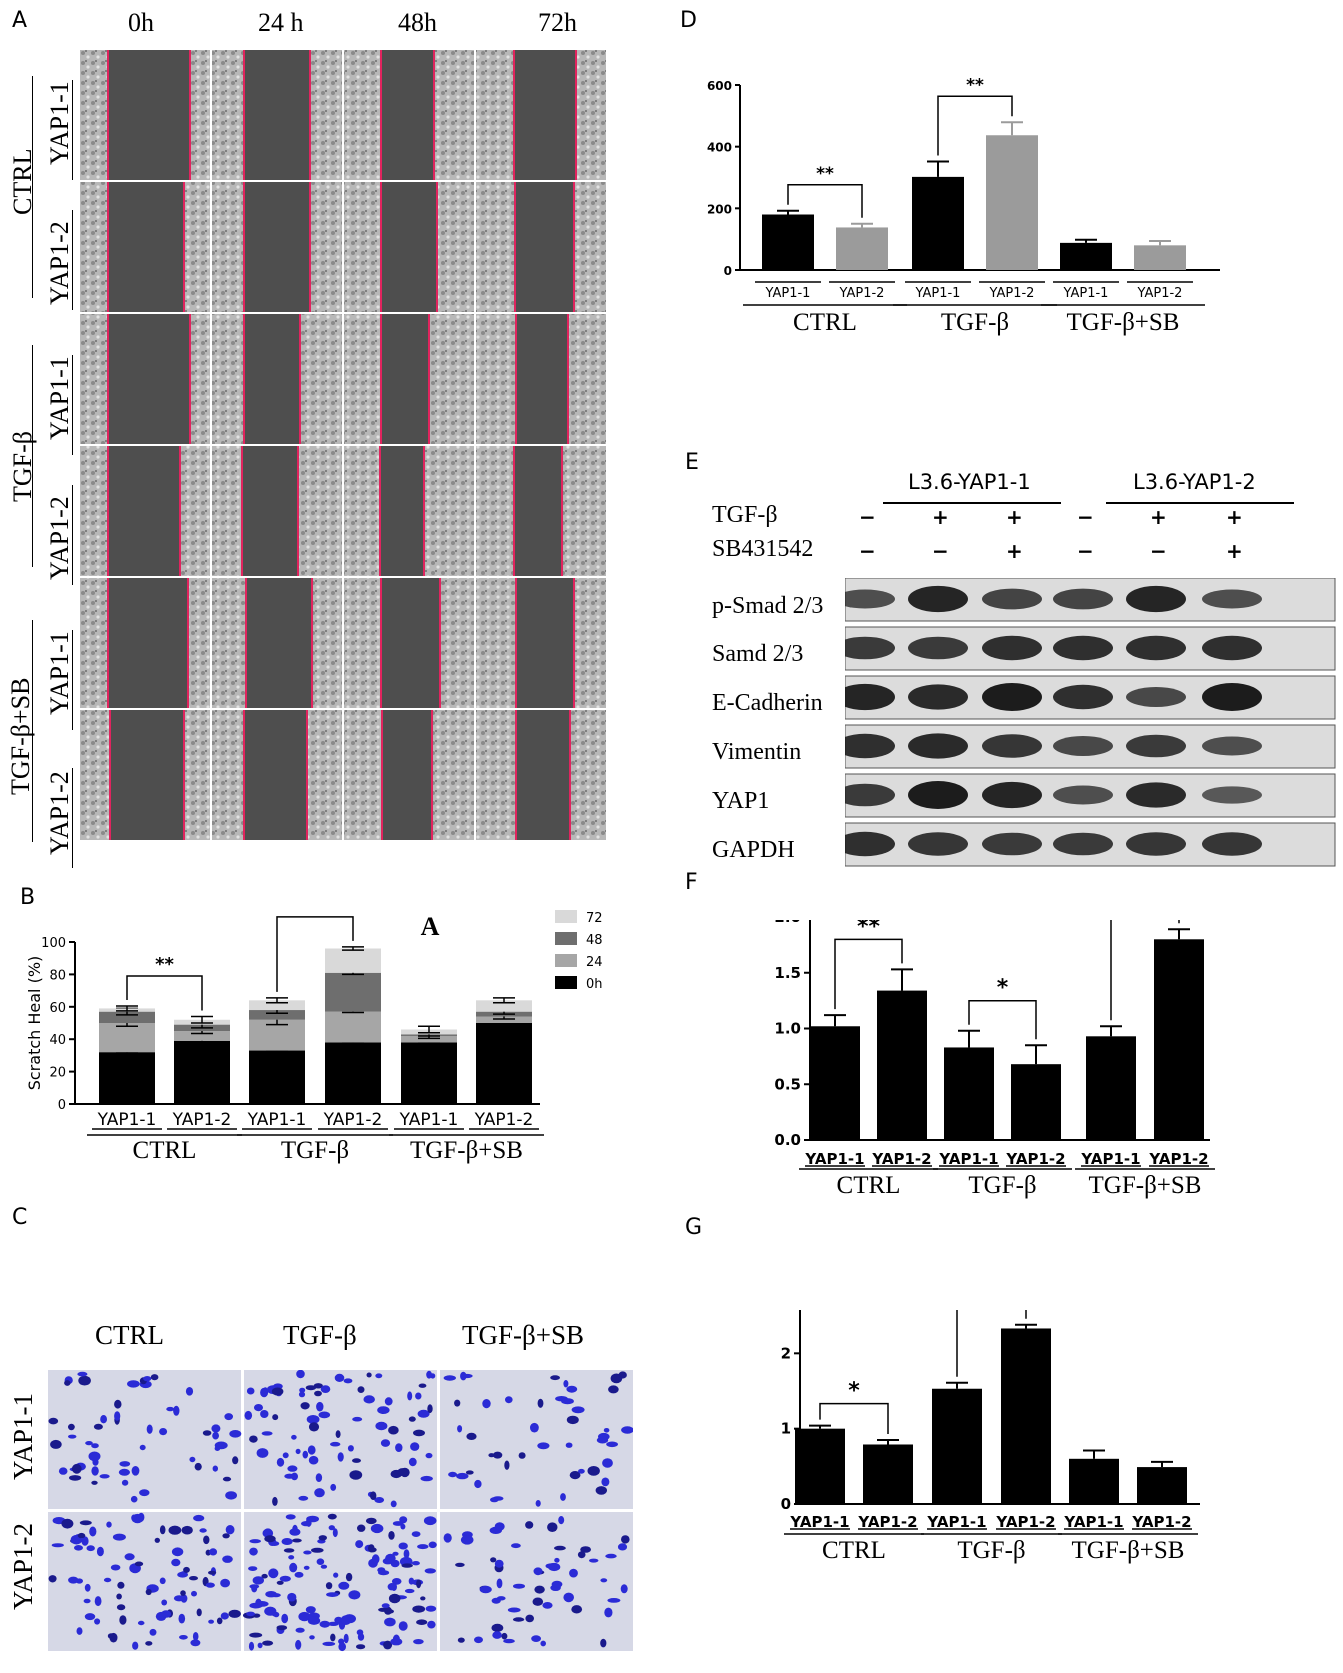 This screenshot has height=1673, width=1343. Describe the element at coordinates (57, 1040) in the screenshot. I see `y-tick-label: 40` at that location.